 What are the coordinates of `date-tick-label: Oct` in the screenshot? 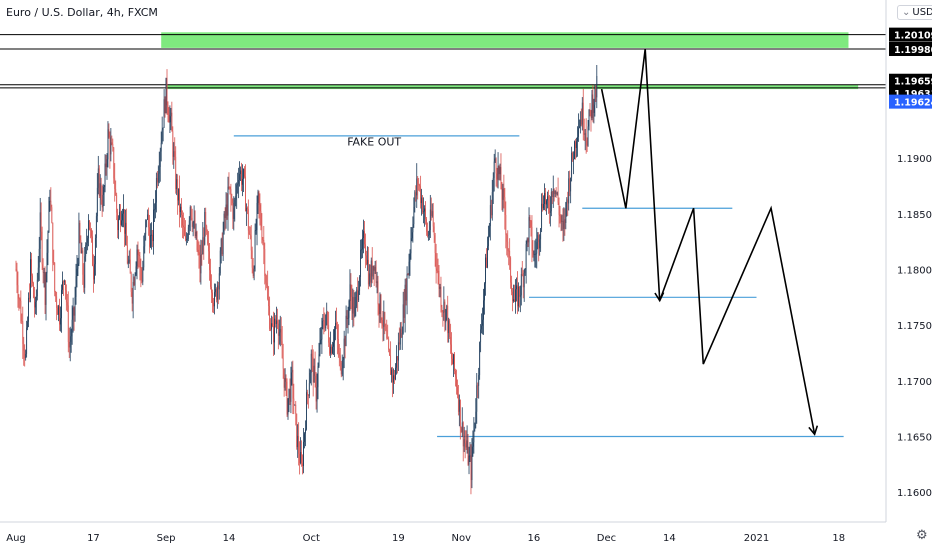 It's located at (311, 538).